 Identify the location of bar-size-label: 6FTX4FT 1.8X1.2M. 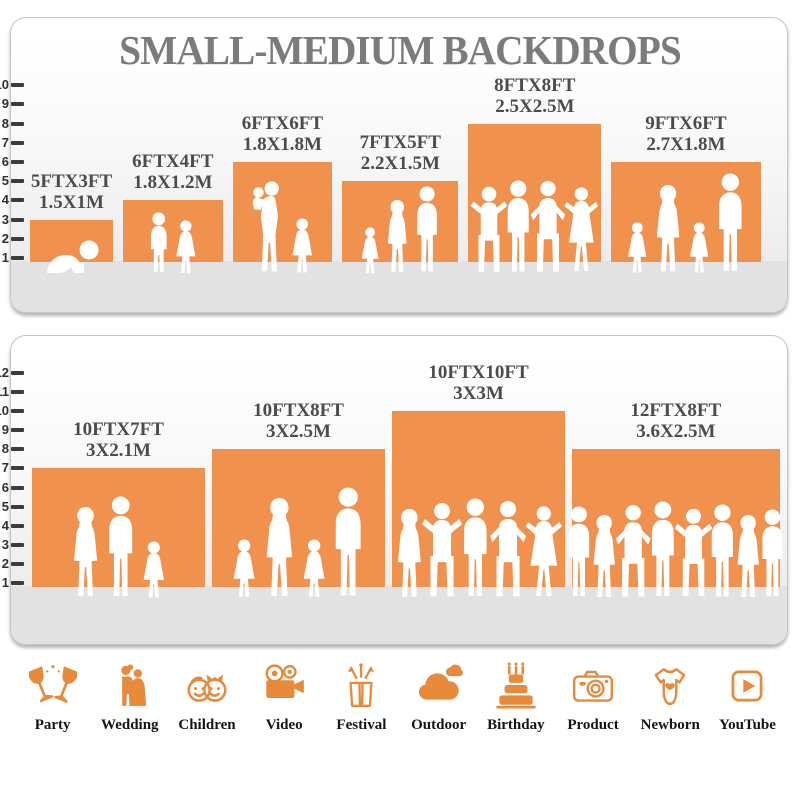
(173, 172).